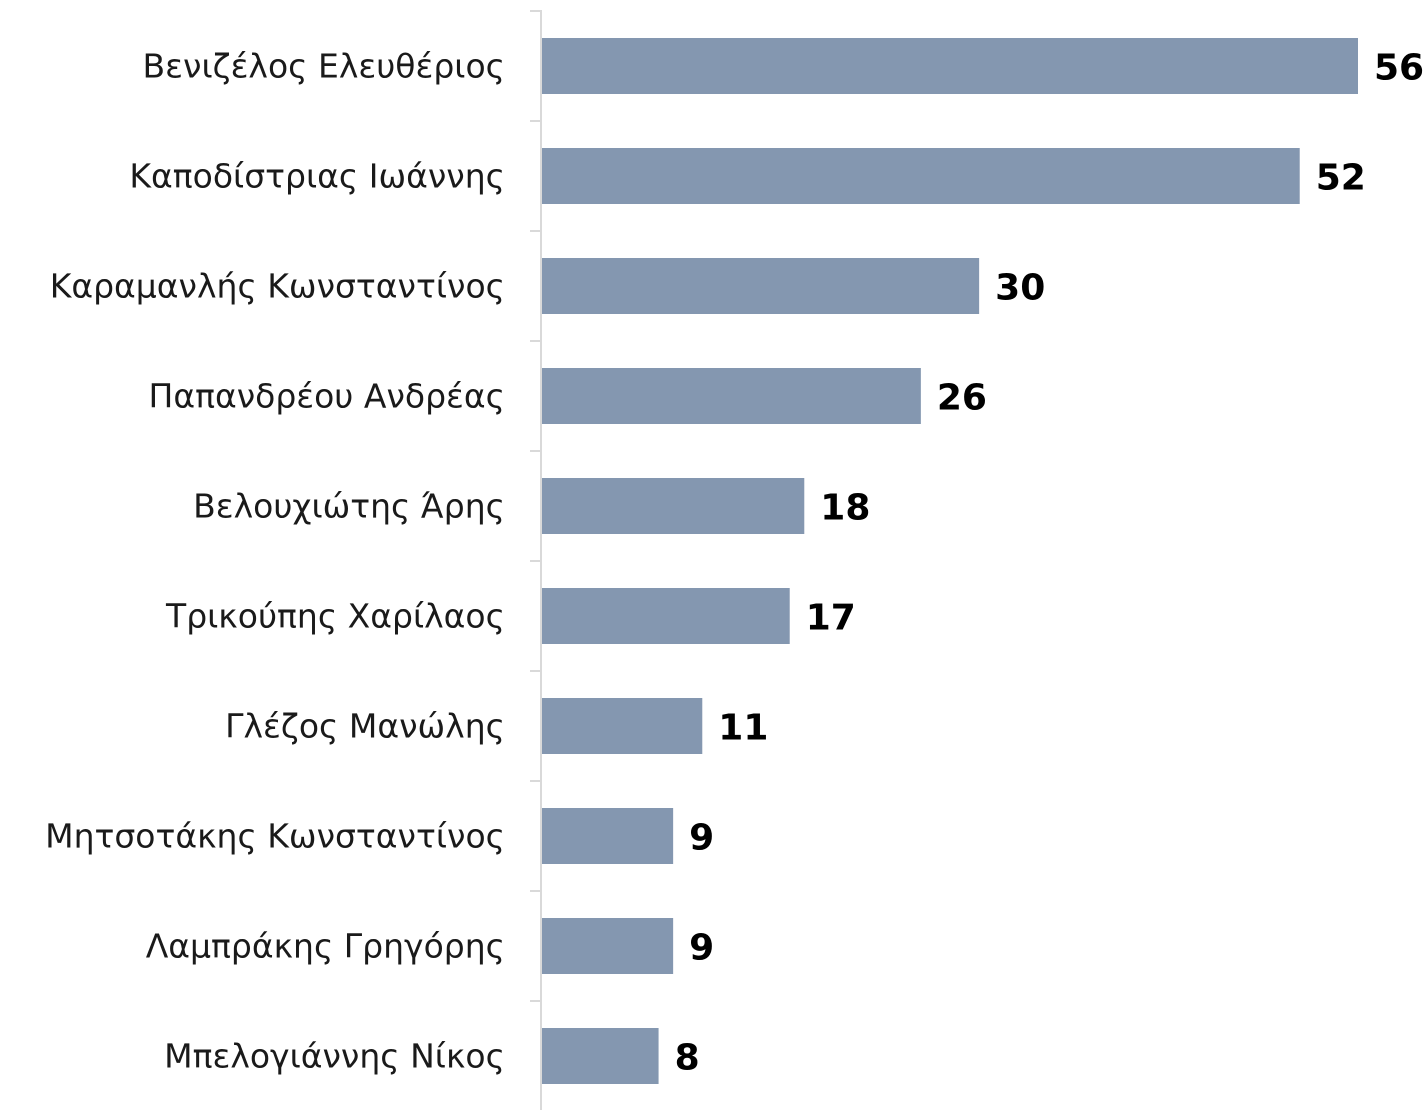 This screenshot has width=1427, height=1110. What do you see at coordinates (743, 728) in the screenshot?
I see `value-label: 11` at bounding box center [743, 728].